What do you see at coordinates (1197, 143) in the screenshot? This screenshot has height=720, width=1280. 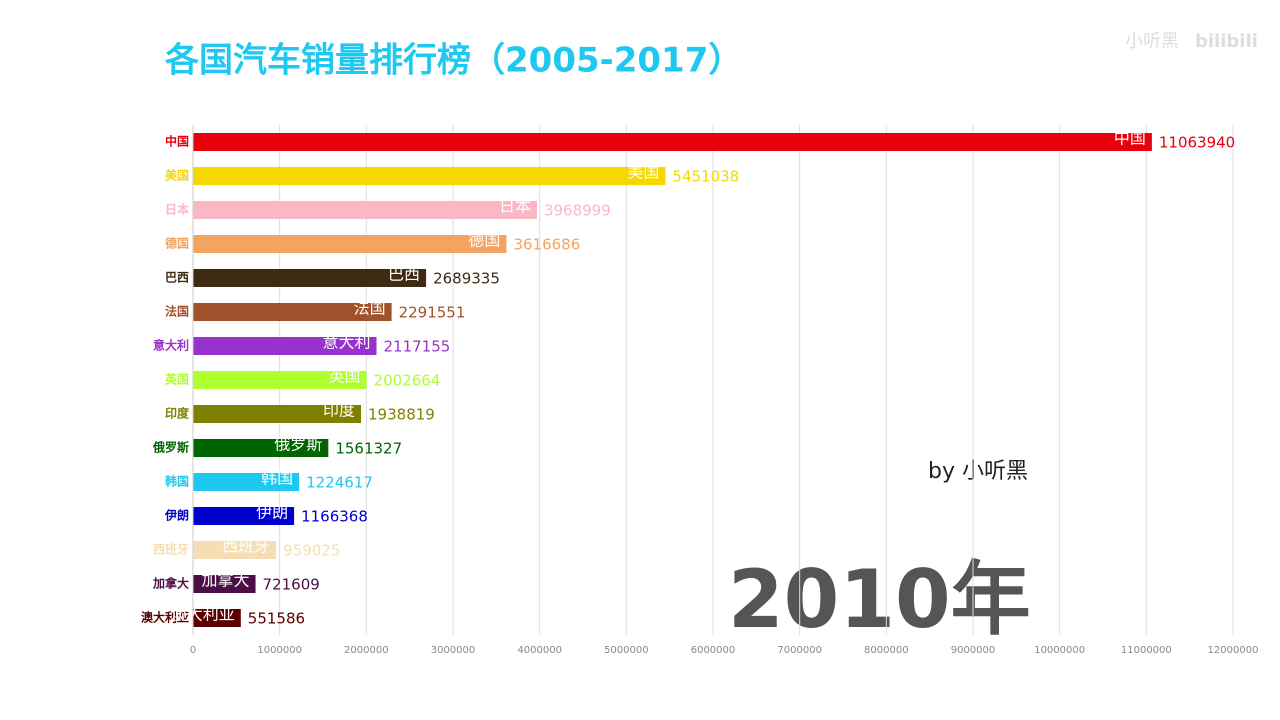 I see `value-label: 11063940` at bounding box center [1197, 143].